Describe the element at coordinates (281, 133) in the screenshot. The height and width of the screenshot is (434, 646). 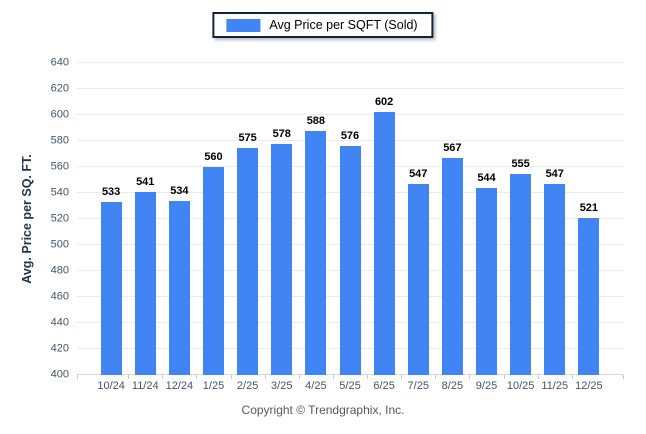
I see `bar-value-label: 578` at that location.